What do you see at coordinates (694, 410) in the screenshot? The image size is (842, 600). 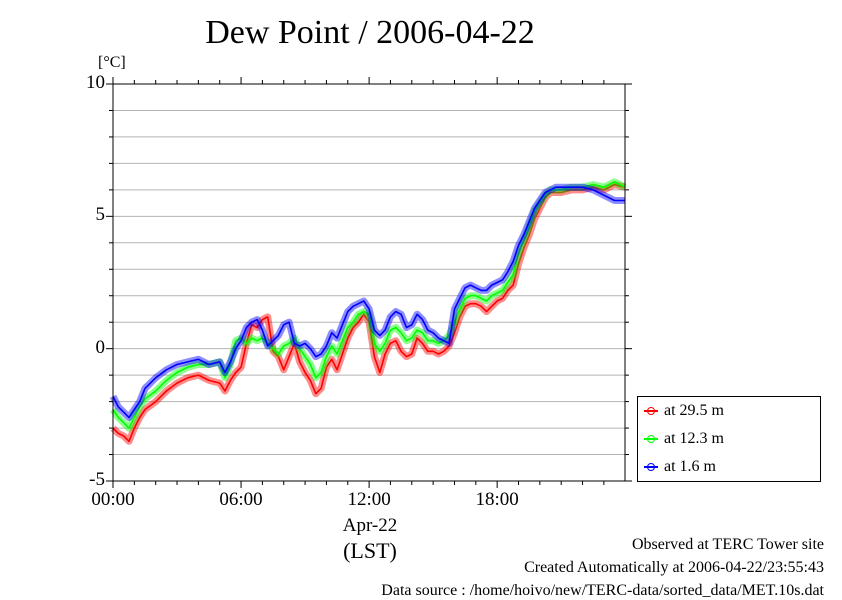 I see `legend-label: at 29.5 m` at bounding box center [694, 410].